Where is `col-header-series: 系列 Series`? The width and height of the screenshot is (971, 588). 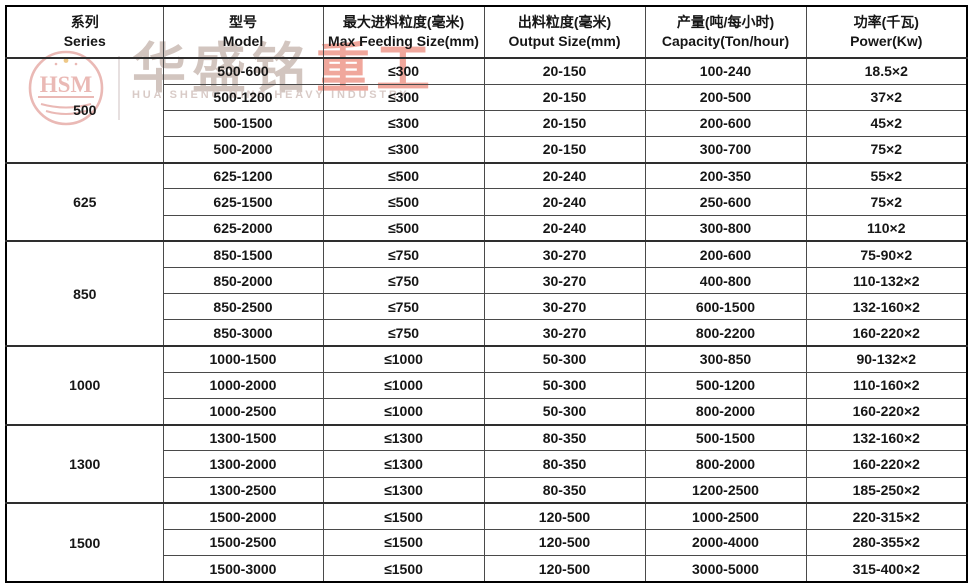 col-header-series: 系列 Series is located at coordinates (84, 32).